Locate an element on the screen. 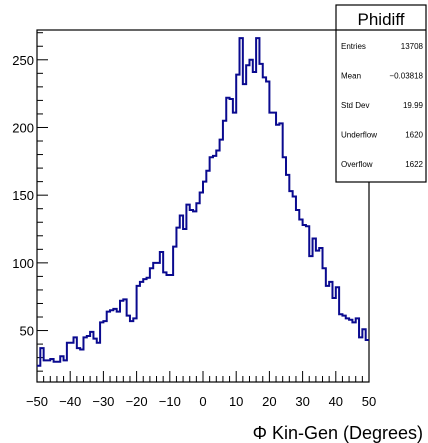 The image size is (428, 443). y-tick-label: 250 is located at coordinates (23, 60).